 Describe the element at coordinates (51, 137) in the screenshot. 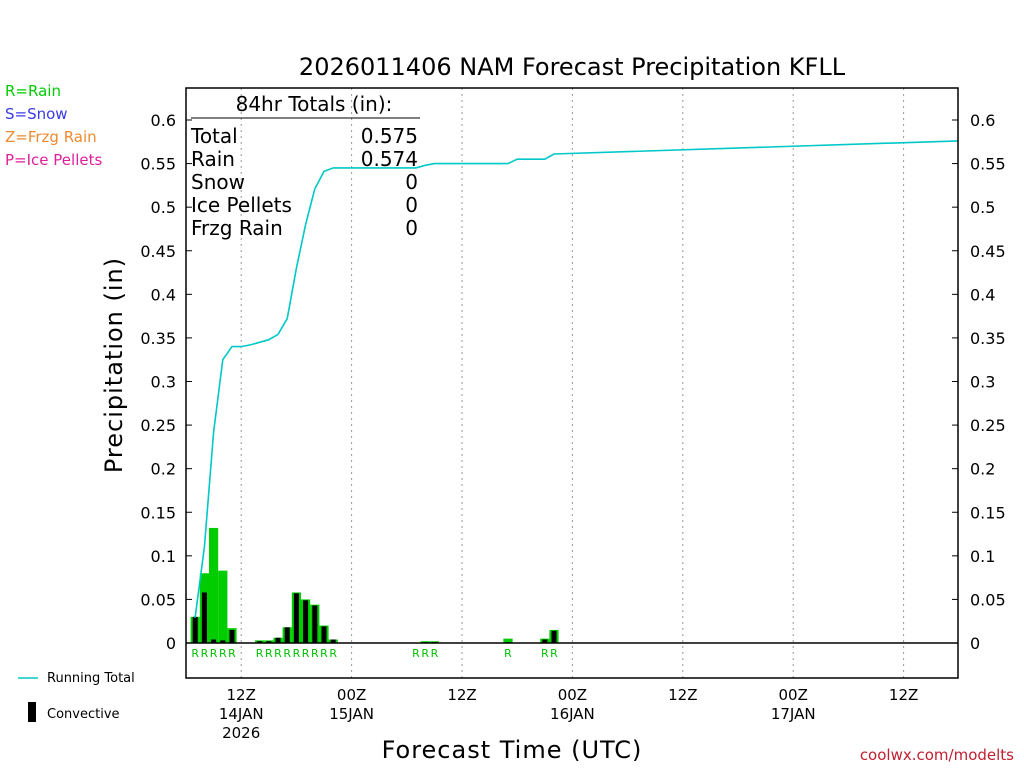

I see `ptype-legend-2: Z=Frzg Rain` at that location.